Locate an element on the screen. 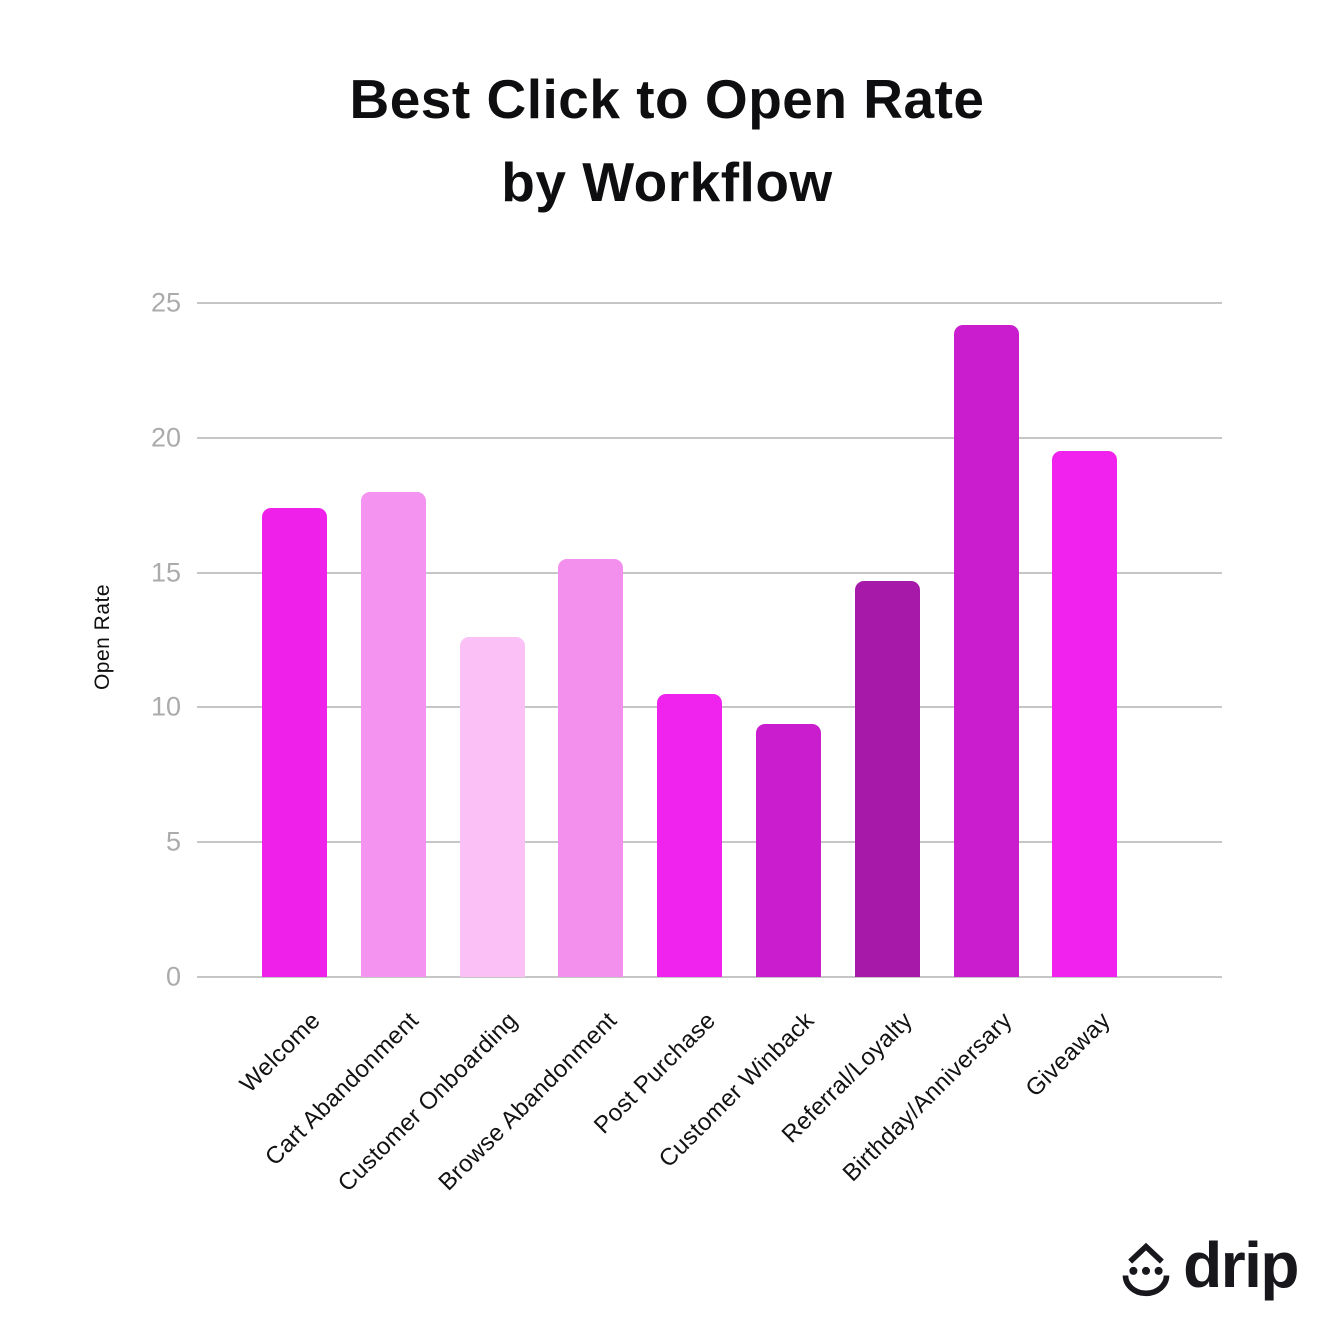 The width and height of the screenshot is (1334, 1320). drip-logo: drip is located at coordinates (1208, 1265).